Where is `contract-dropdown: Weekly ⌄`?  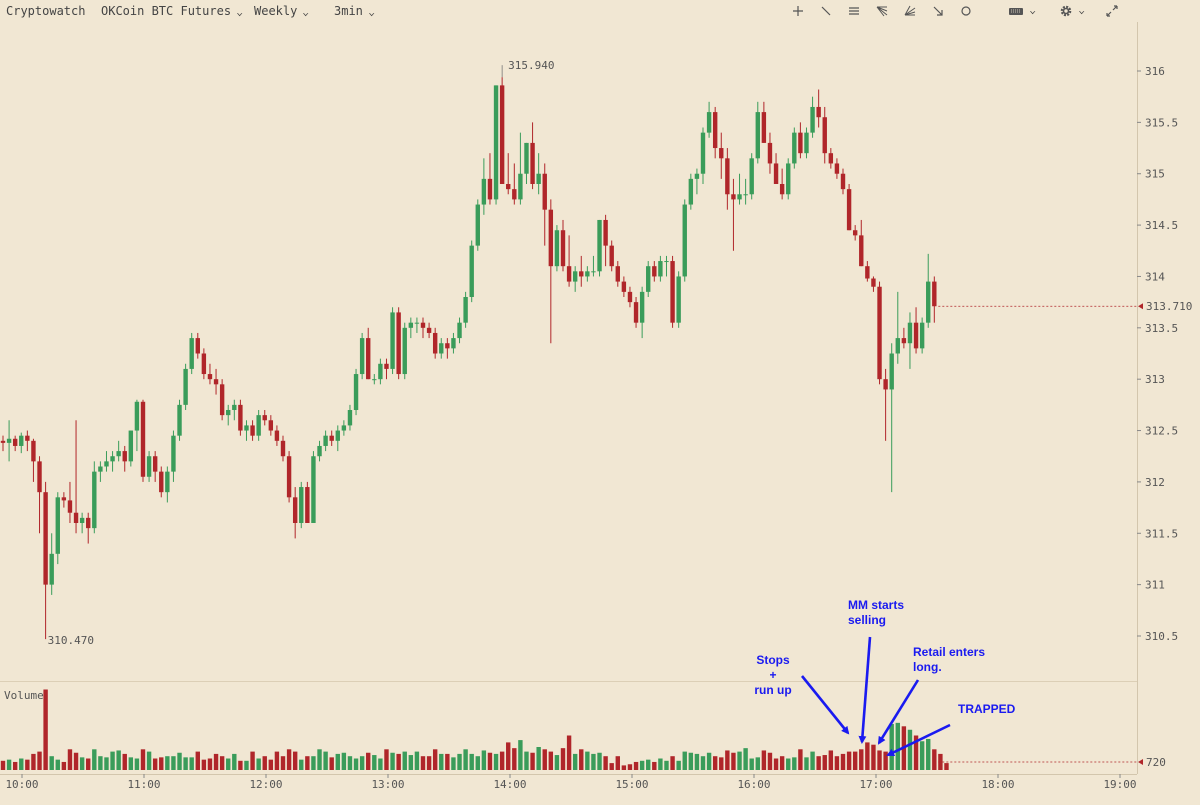
contract-dropdown: Weekly ⌄ is located at coordinates (282, 11).